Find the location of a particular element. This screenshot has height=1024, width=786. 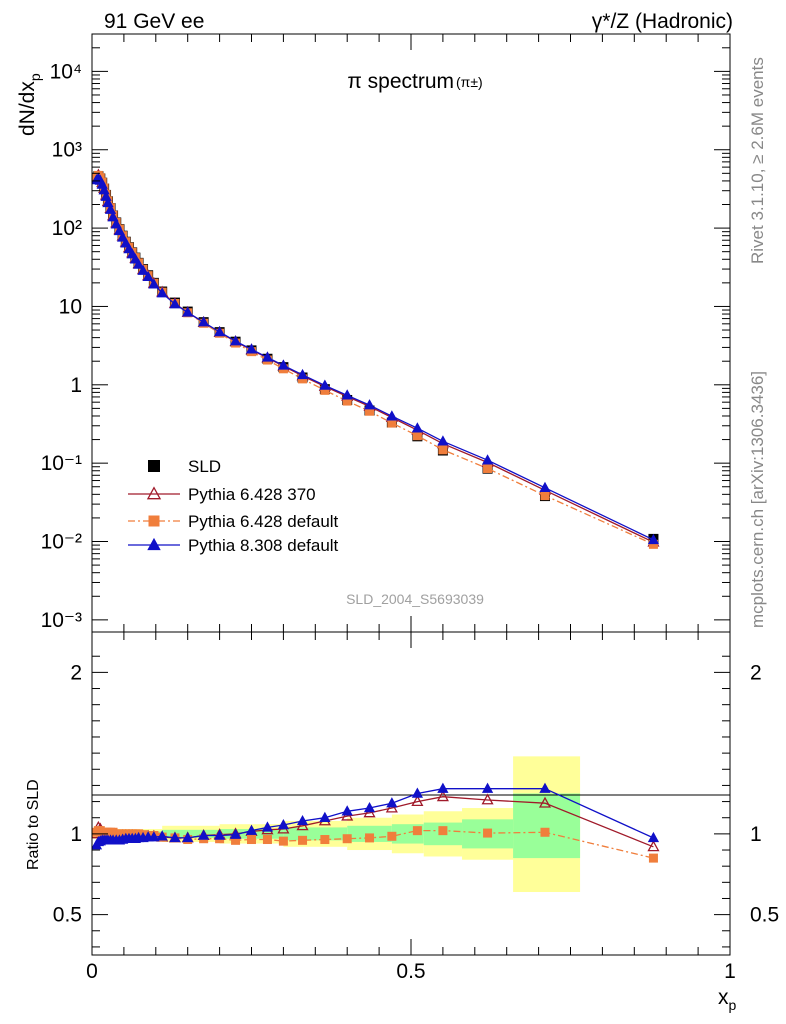

uncertainty-band-inner is located at coordinates (191, 833).